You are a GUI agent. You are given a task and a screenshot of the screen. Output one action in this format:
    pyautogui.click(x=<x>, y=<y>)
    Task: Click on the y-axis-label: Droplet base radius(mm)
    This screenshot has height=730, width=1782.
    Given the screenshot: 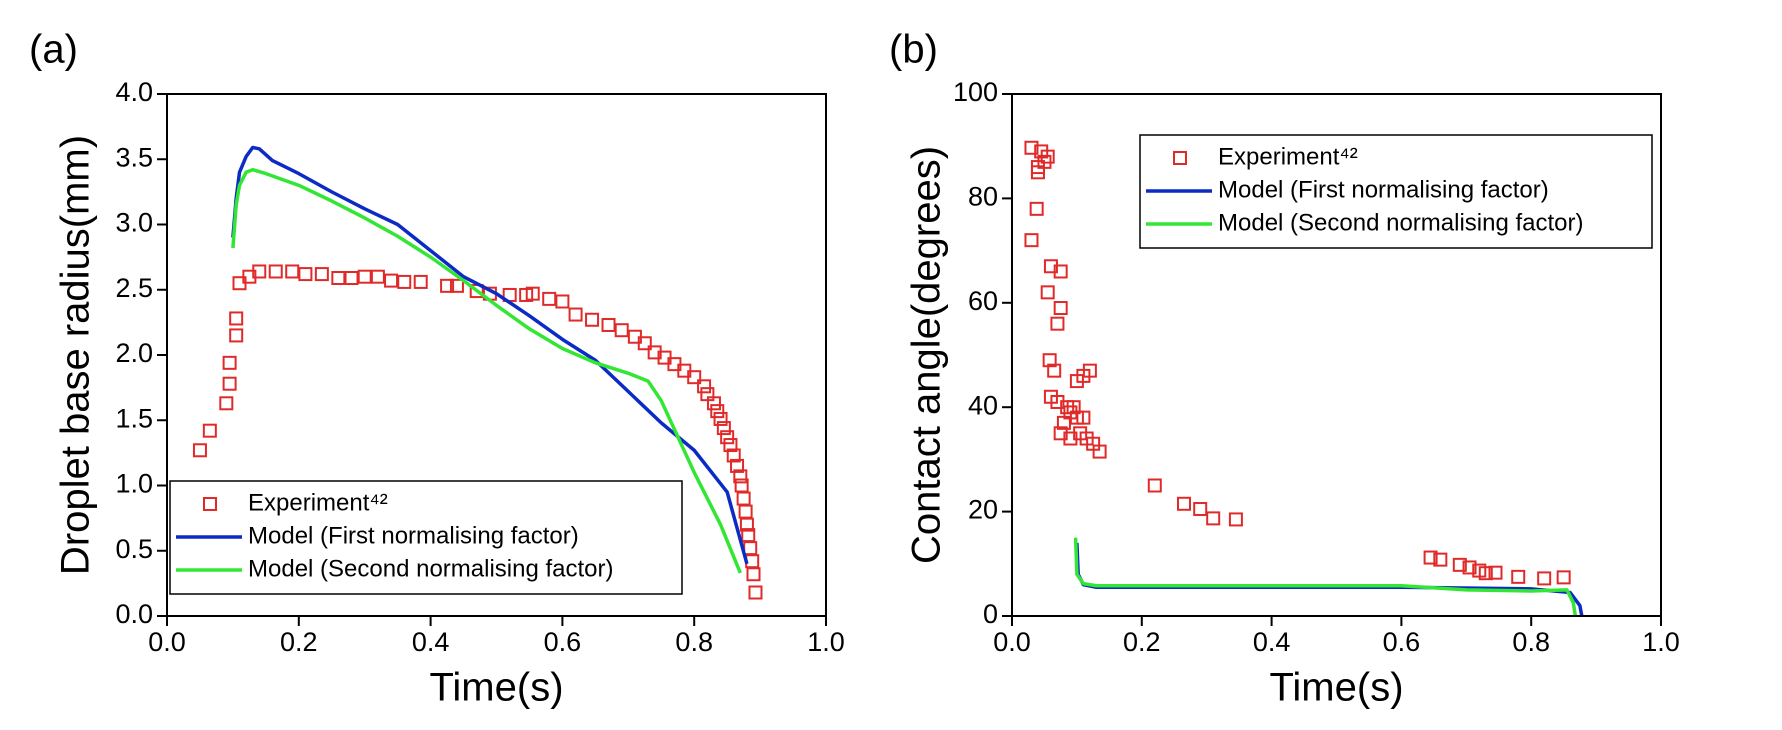 What is the action you would take?
    pyautogui.click(x=76, y=355)
    